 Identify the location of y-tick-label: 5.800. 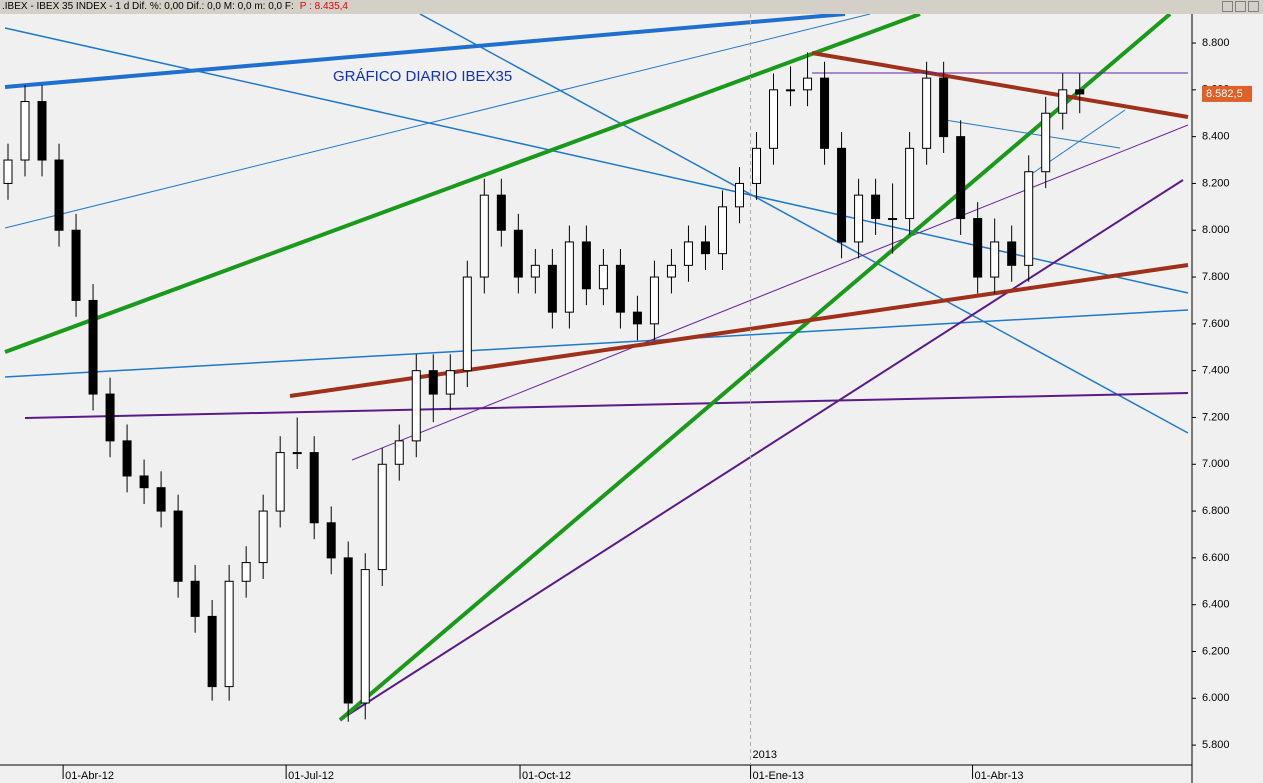
(1216, 745).